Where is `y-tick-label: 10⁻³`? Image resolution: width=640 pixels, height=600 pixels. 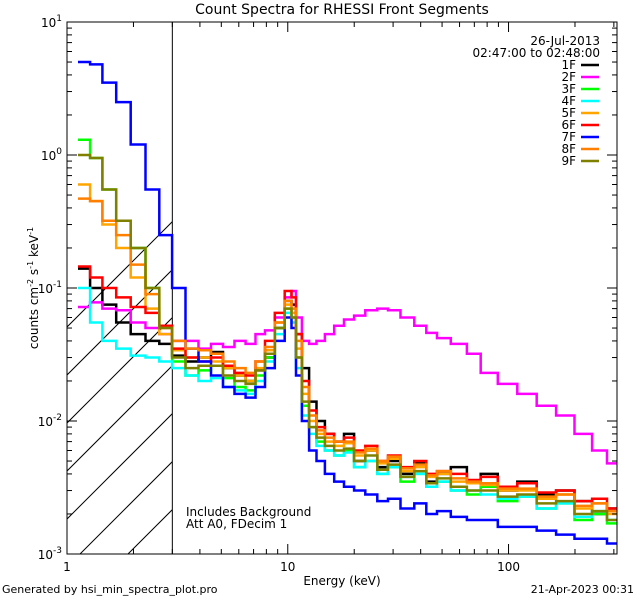 y-tick-label: 10⁻³ is located at coordinates (50, 554).